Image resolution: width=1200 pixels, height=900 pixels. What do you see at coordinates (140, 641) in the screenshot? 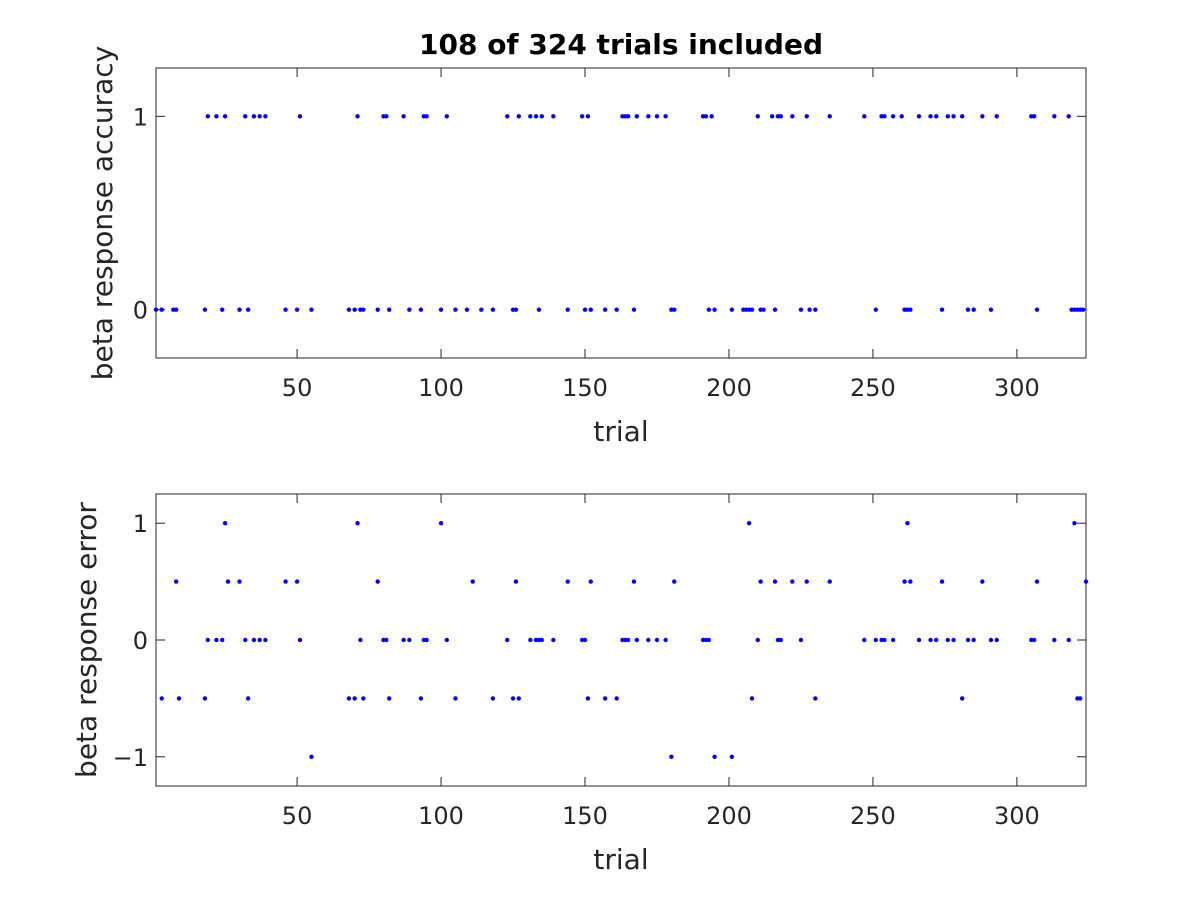
I see `y-tick-label: 0` at bounding box center [140, 641].